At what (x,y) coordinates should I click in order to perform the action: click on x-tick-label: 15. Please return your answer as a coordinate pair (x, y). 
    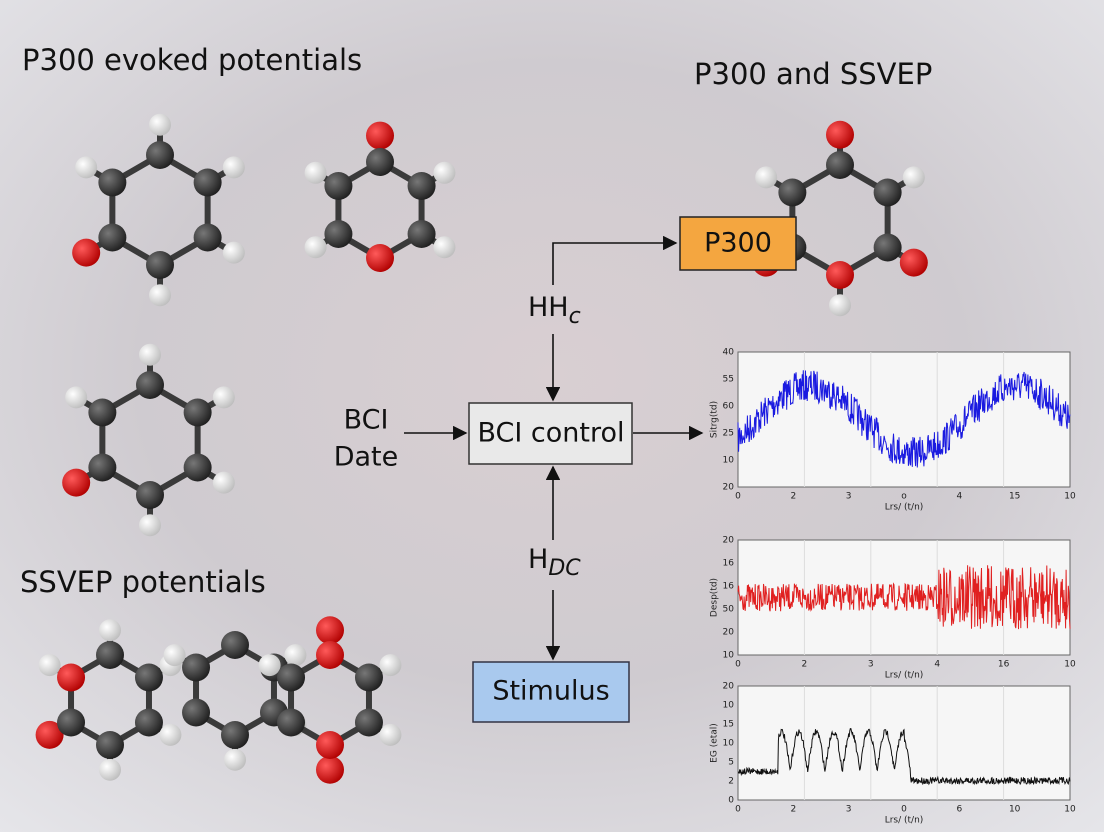
    Looking at the image, I should click on (1014, 497).